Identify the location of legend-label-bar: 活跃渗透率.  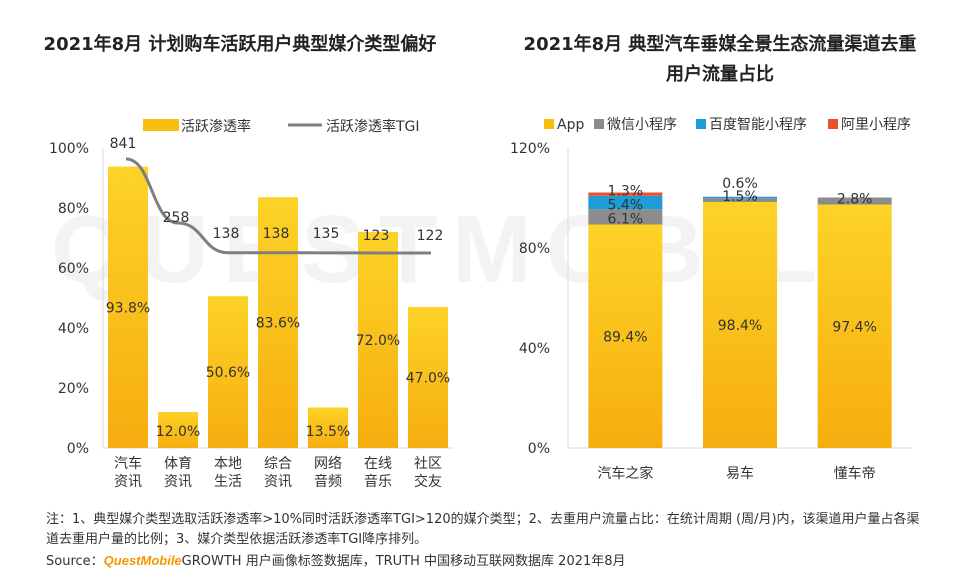
(216, 126).